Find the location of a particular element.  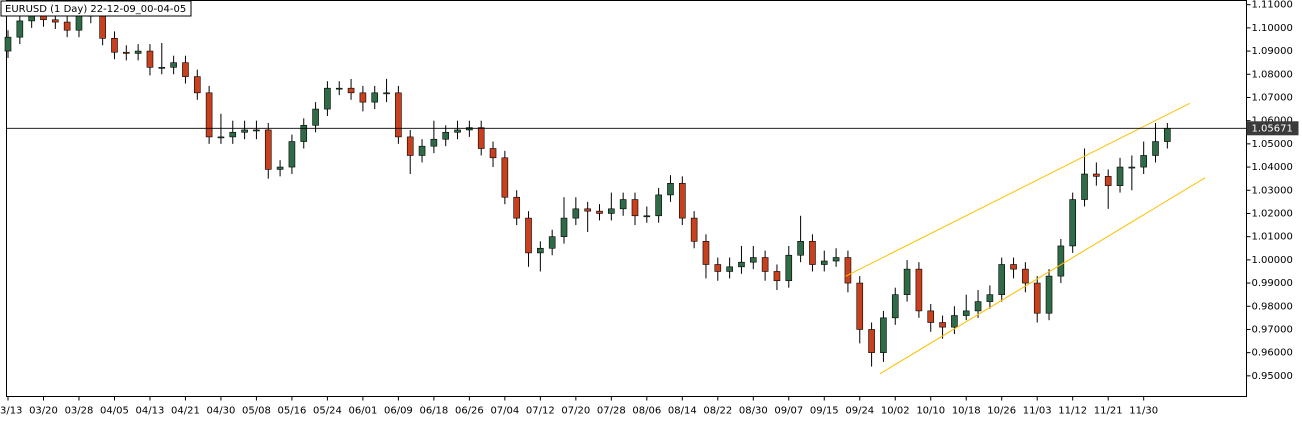

y-tick-label: 1.09000 is located at coordinates (1272, 51).